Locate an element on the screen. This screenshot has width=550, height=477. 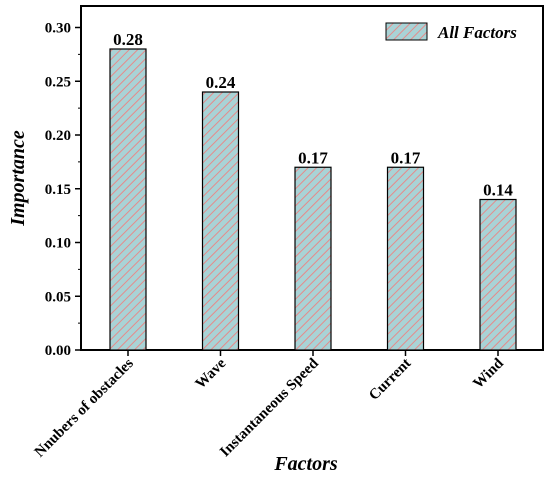
x-tick-label: Current is located at coordinates (390, 380).